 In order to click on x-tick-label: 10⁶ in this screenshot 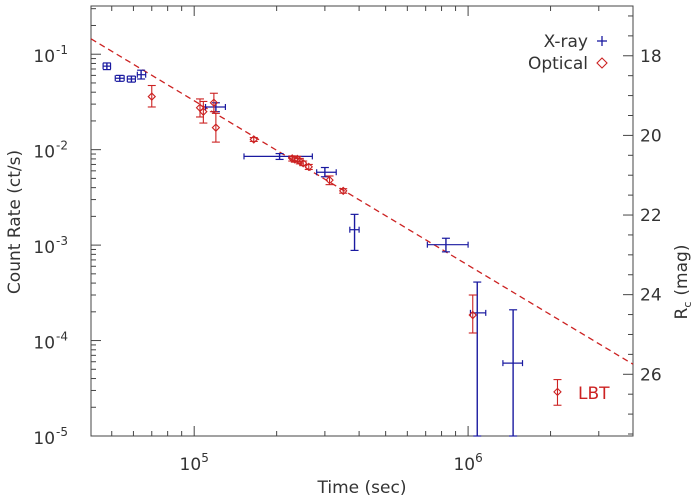, I will do `click(467, 463)`.